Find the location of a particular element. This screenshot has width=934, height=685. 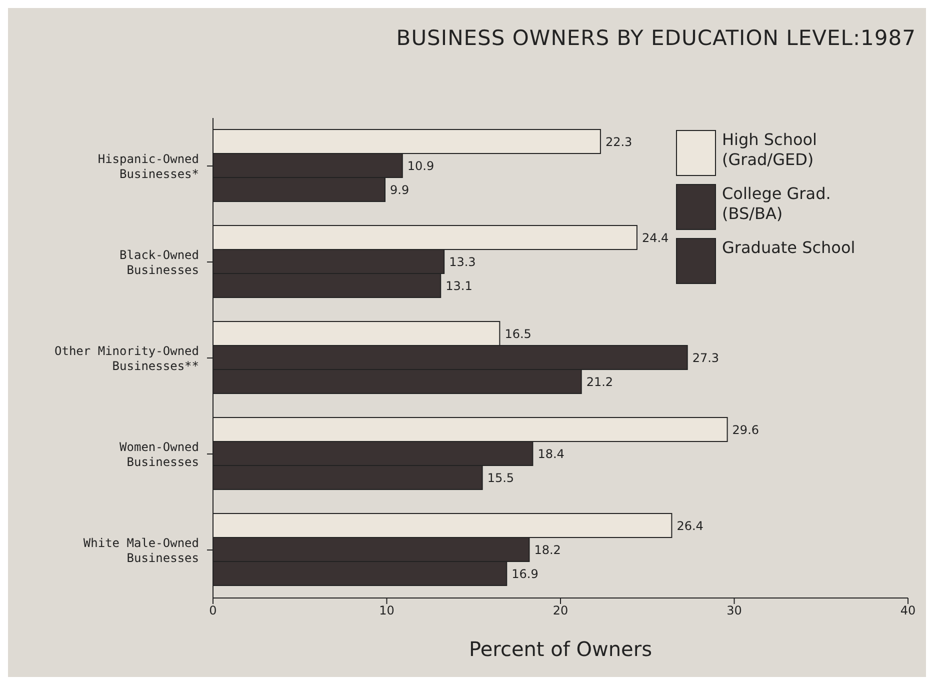

data-label: 29.6 is located at coordinates (746, 429).